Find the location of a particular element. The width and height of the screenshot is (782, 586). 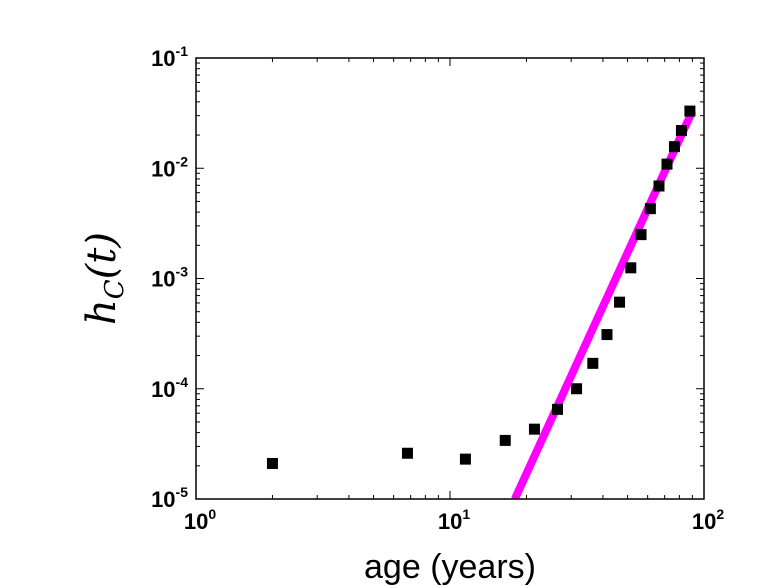

y-tick-label: 10⁻² is located at coordinates (169, 167).